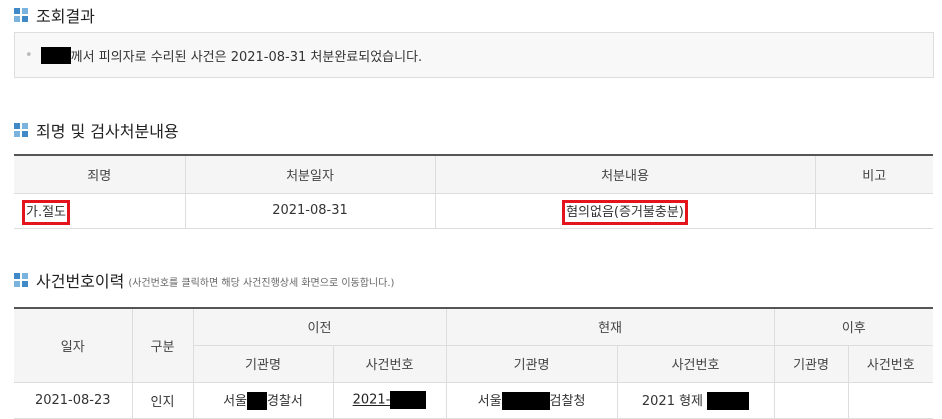 Image resolution: width=942 pixels, height=419 pixels. What do you see at coordinates (890, 363) in the screenshot?
I see `header-next-case: 사건번호` at bounding box center [890, 363].